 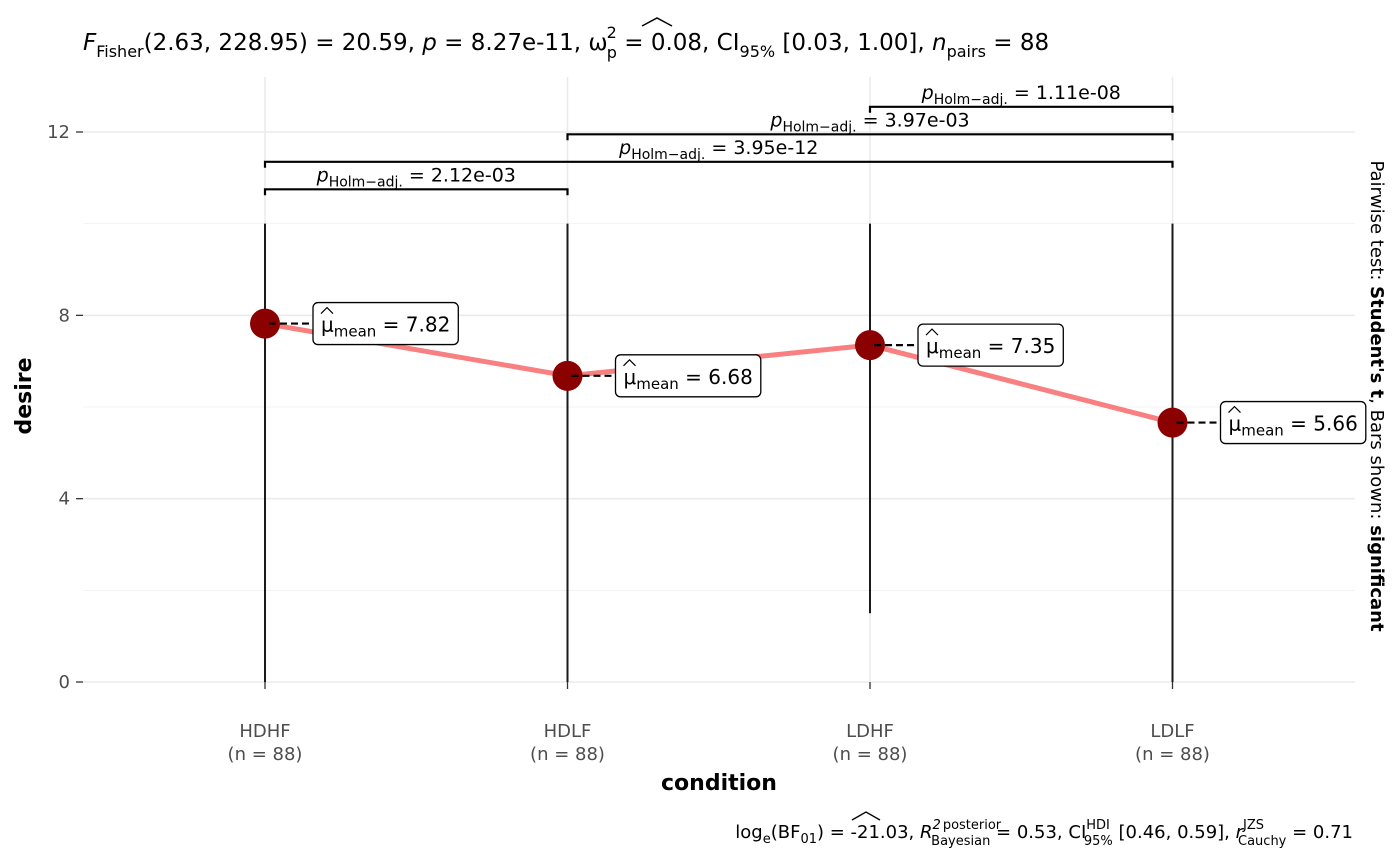 I want to click on x-tick-label: LDLF, so click(x=1172, y=731).